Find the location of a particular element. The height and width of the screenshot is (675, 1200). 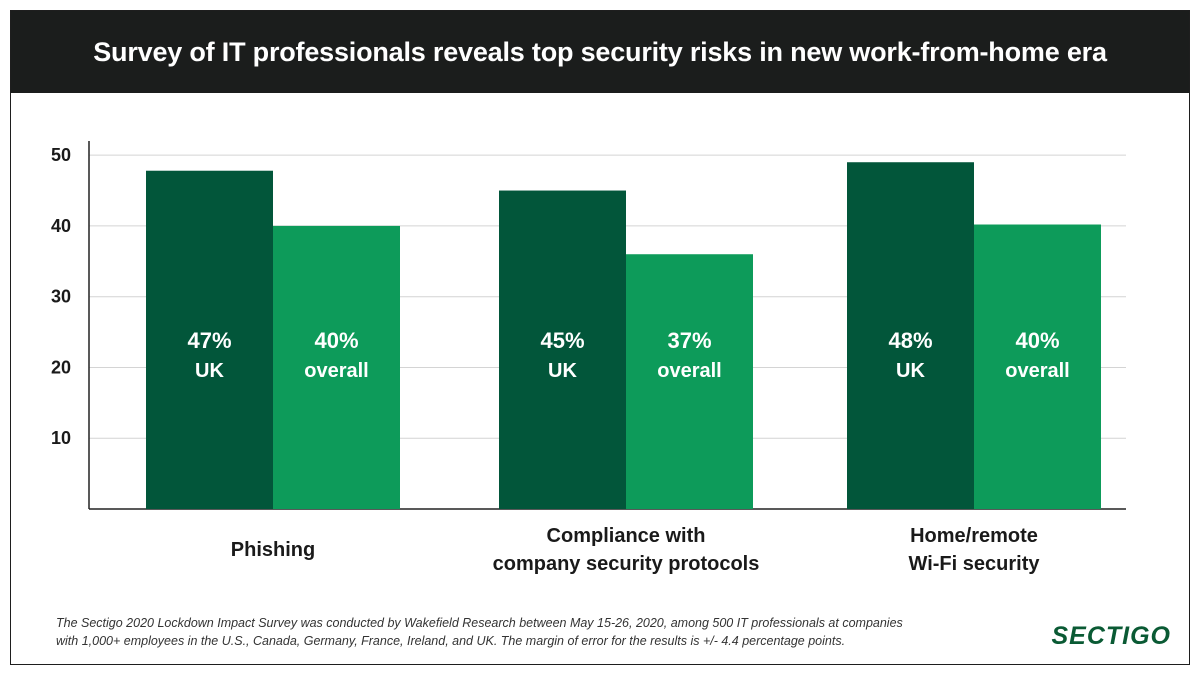

bar-value-label-overall-1: 37% is located at coordinates (689, 340).